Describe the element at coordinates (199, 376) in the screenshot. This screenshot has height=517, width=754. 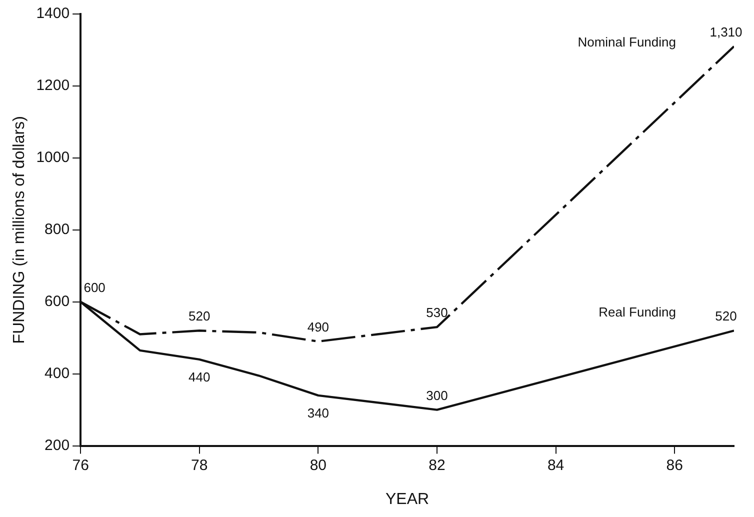
I see `data-label: 440` at that location.